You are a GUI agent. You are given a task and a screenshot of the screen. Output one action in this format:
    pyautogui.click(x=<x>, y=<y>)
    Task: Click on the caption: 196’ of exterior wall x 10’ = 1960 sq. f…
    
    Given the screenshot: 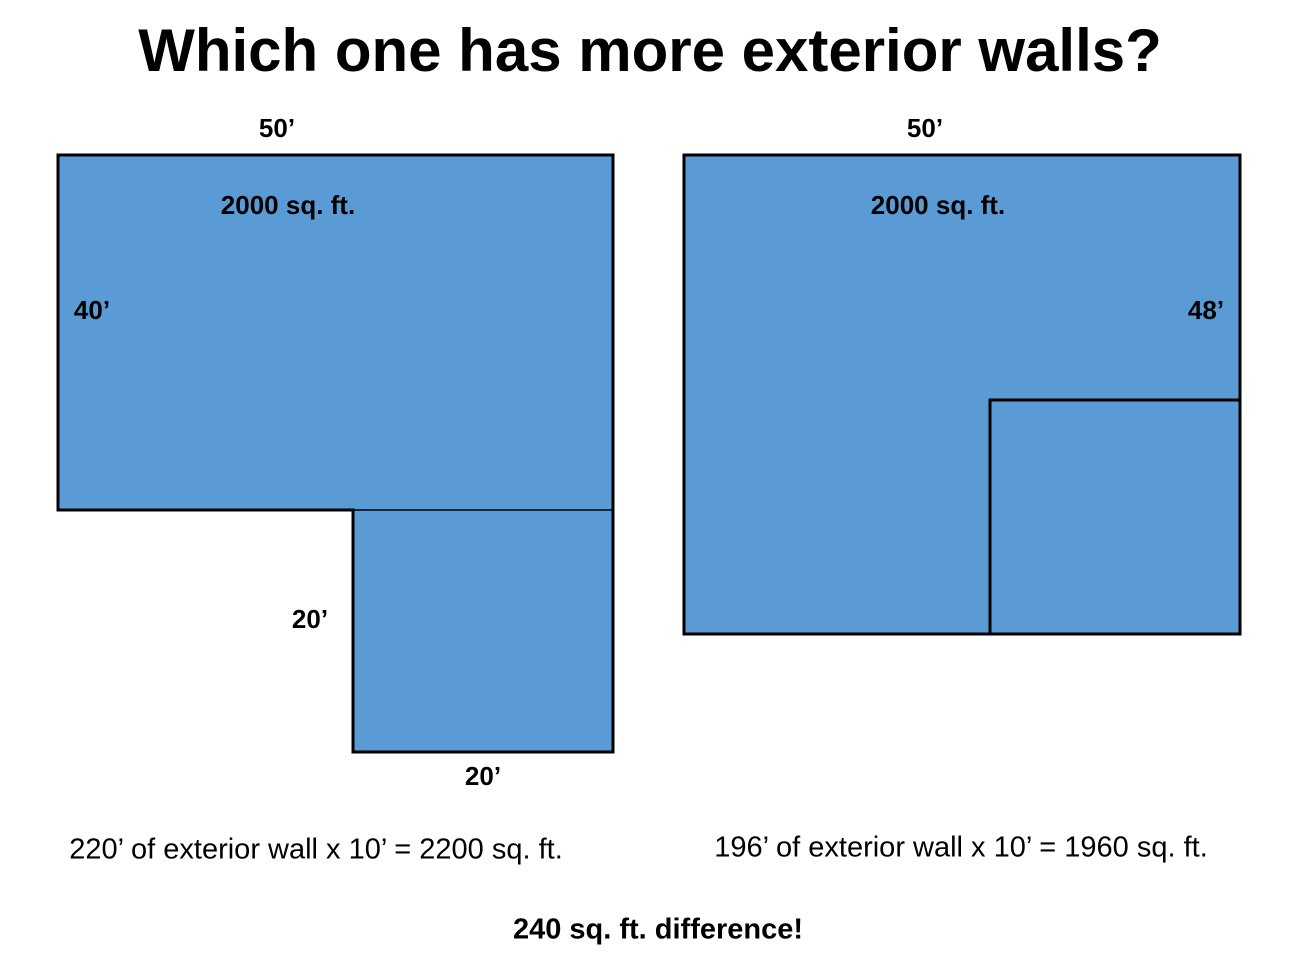 What is the action you would take?
    pyautogui.click(x=961, y=848)
    